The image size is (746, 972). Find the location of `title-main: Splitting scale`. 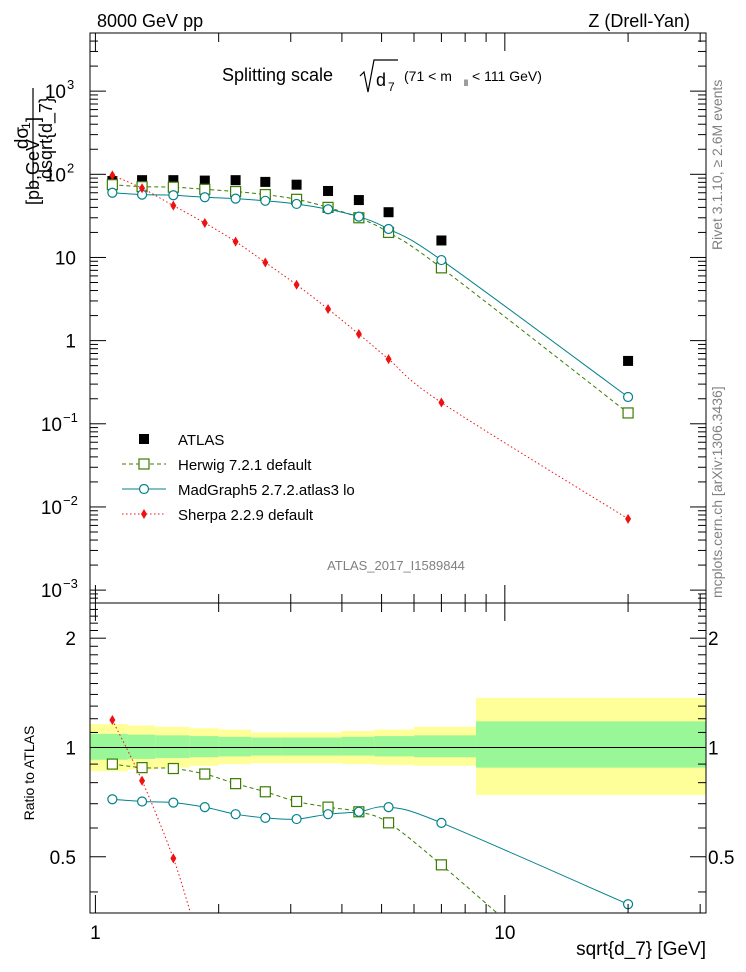

title-main: Splitting scale is located at coordinates (277, 75).